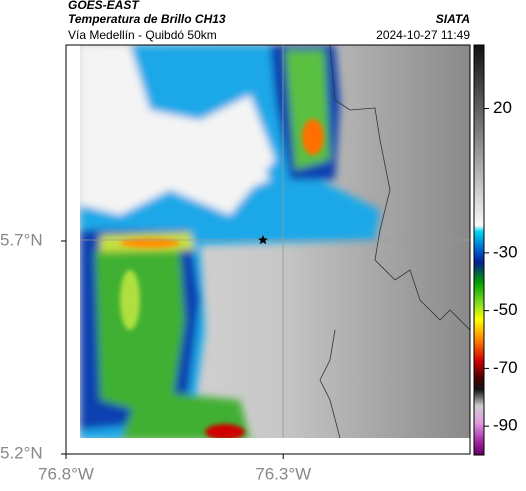 The width and height of the screenshot is (526, 491). What do you see at coordinates (479, 250) in the screenshot?
I see `colorbar` at bounding box center [479, 250].